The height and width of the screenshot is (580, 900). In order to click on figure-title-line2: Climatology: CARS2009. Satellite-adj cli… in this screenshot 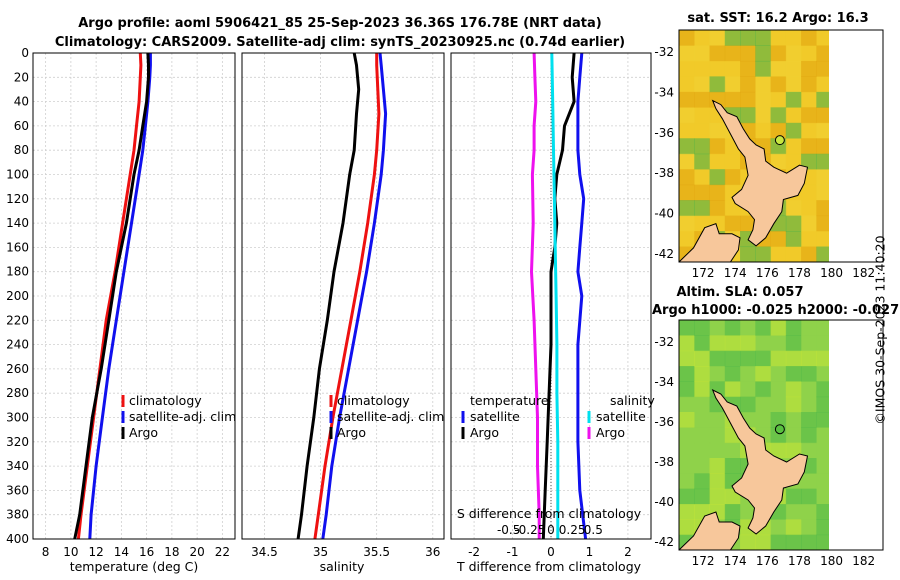, I will do `click(340, 42)`.